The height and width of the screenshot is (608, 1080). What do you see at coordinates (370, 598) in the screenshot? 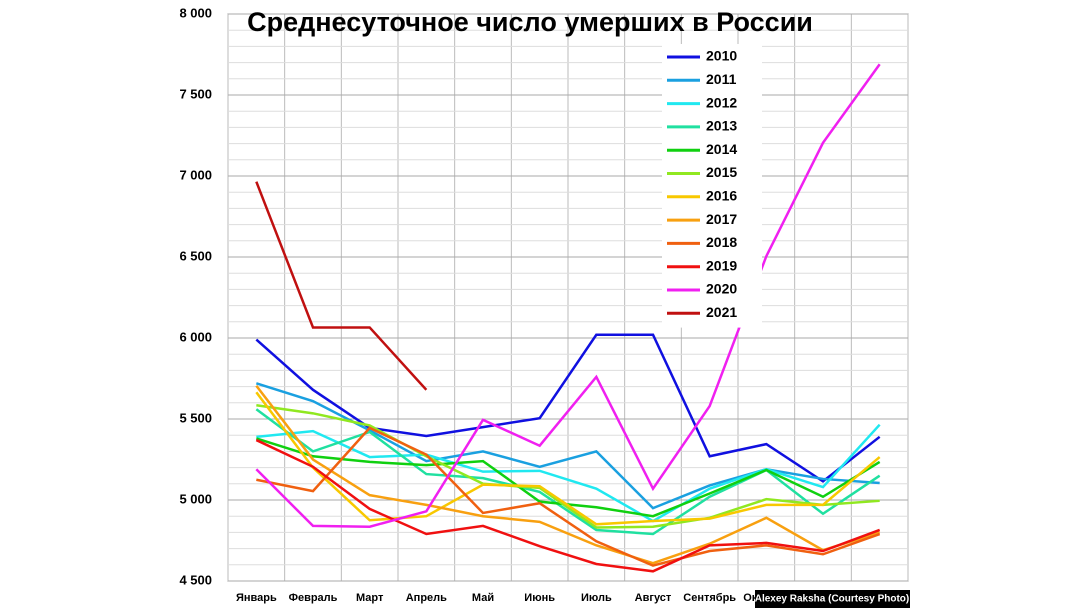
I see `x-tick-label: Март` at bounding box center [370, 598].